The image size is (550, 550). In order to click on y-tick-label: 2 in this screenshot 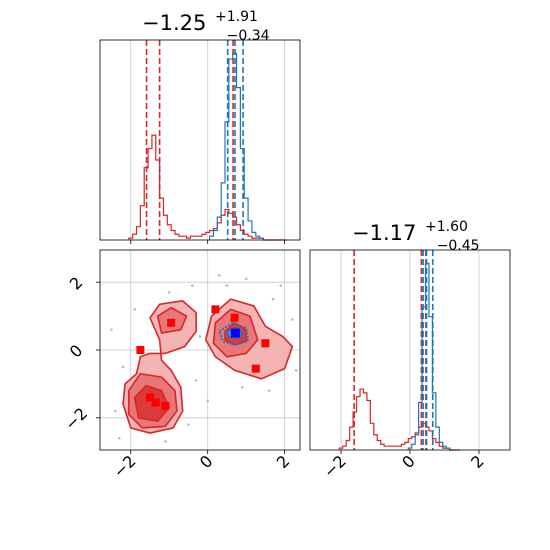, I will do `click(76, 283)`.